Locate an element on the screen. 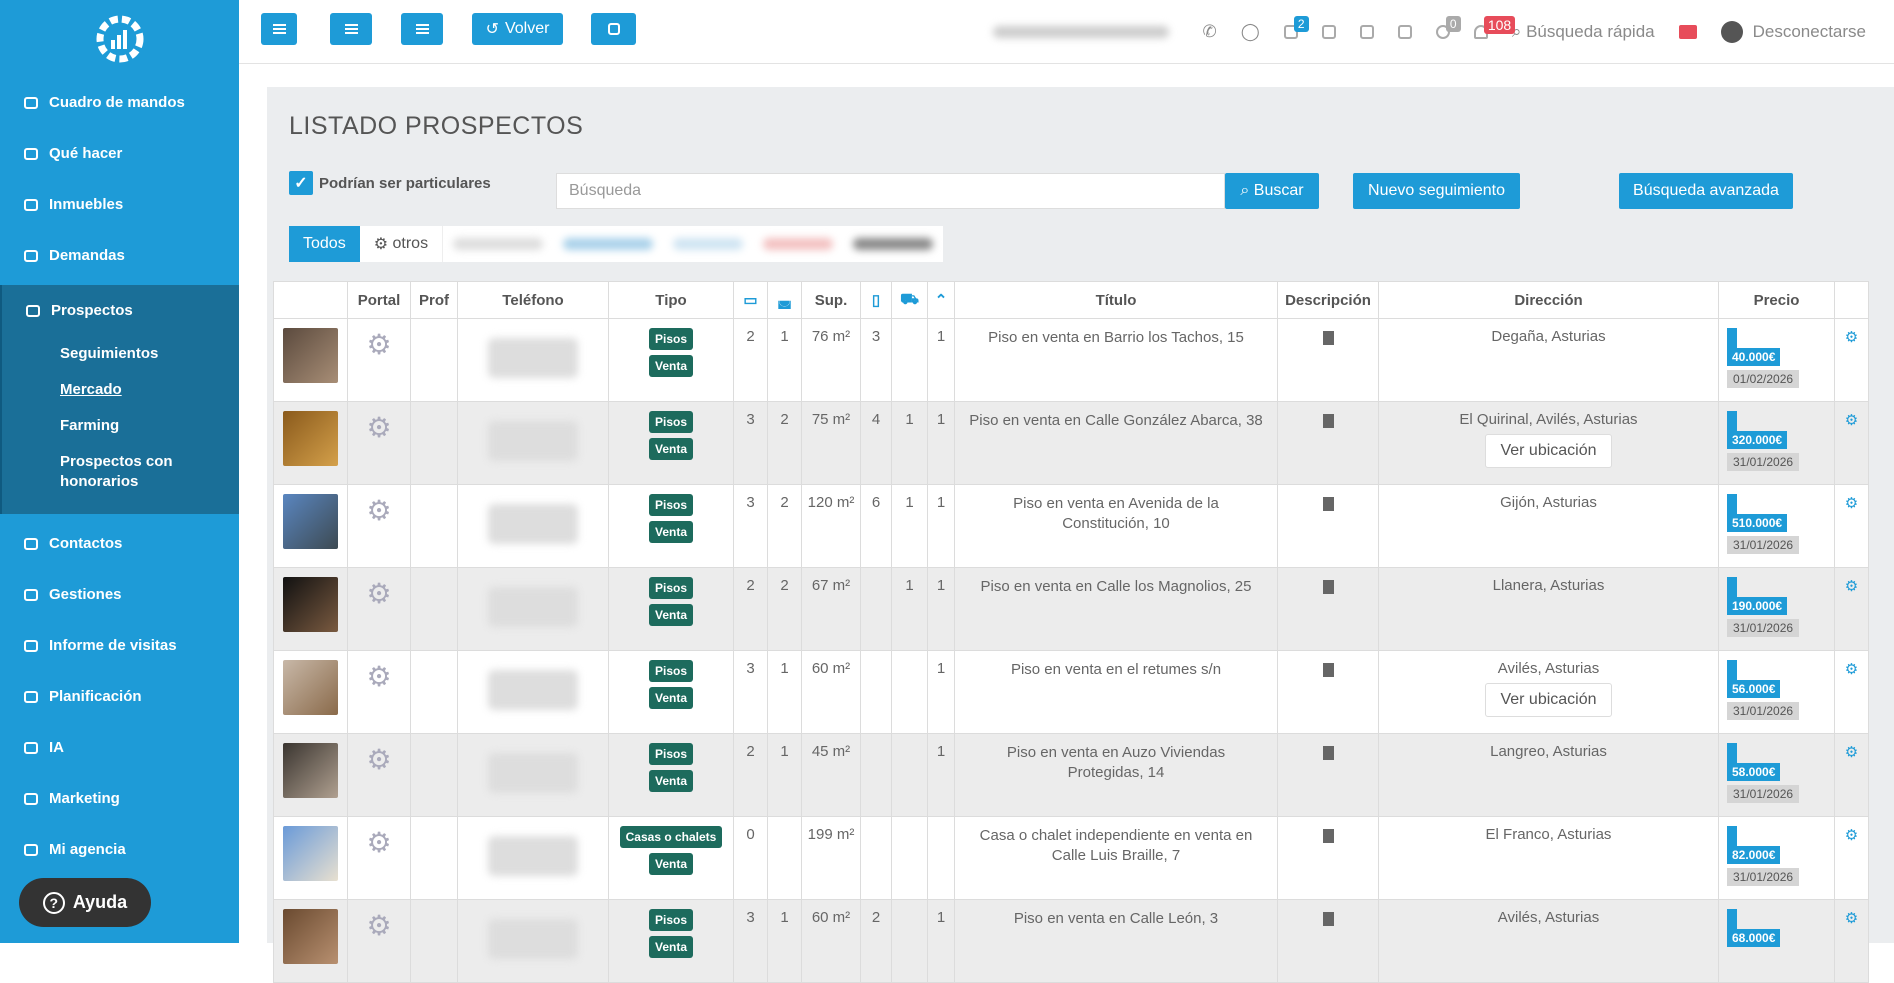 This screenshot has height=983, width=1894. quick-search: ⌕ Búsqueda rápida is located at coordinates (1583, 31).